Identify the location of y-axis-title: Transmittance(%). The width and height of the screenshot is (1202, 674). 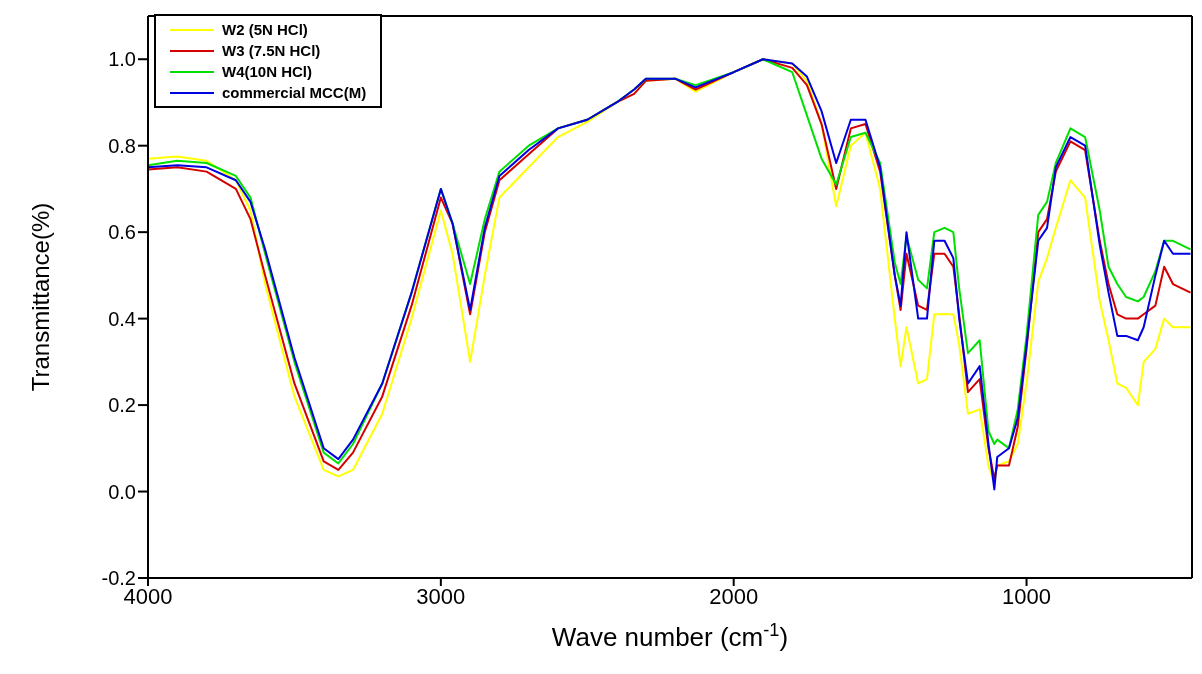
(40, 297).